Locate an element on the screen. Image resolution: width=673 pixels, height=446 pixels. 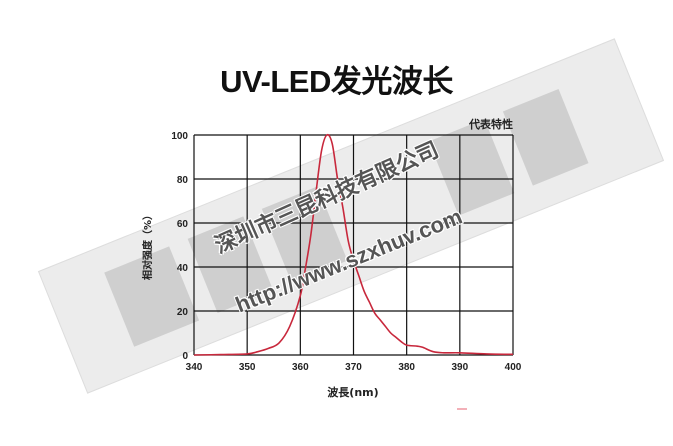
x-axis-label: 波長(nm) is located at coordinates (352, 392).